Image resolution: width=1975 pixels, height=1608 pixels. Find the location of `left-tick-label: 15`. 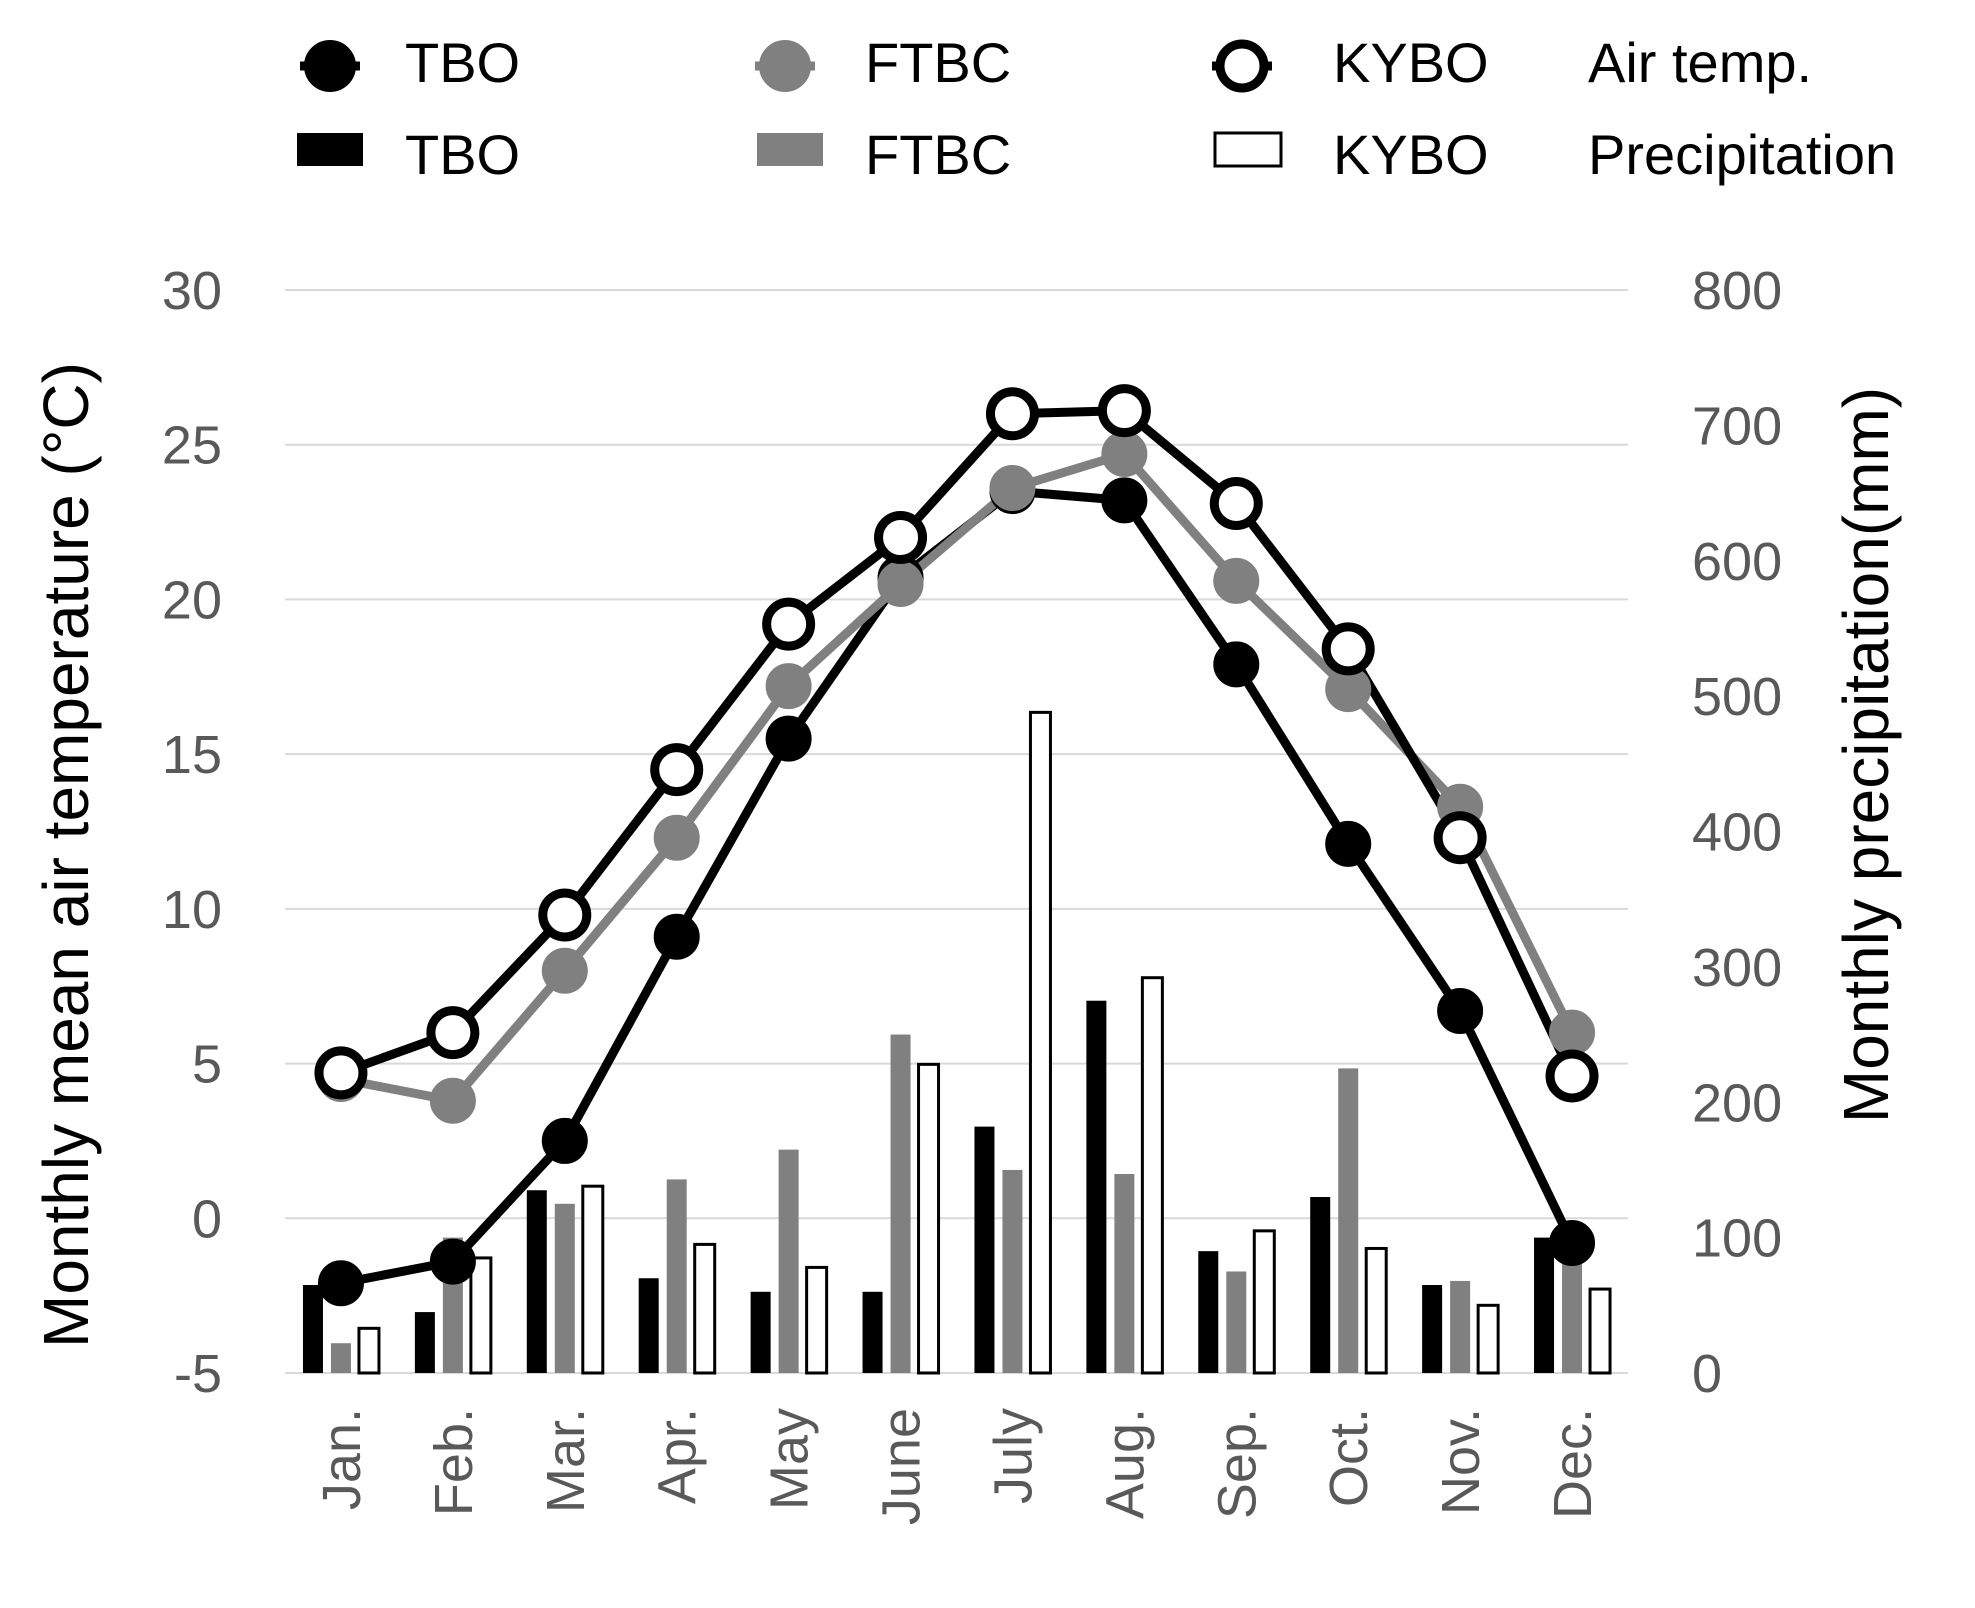

left-tick-label: 15 is located at coordinates (192, 755).